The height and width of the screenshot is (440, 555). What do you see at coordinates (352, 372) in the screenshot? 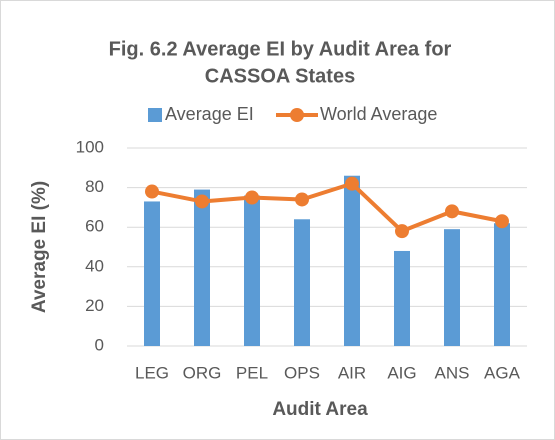
I see `x-tick-label: AIR` at bounding box center [352, 372].